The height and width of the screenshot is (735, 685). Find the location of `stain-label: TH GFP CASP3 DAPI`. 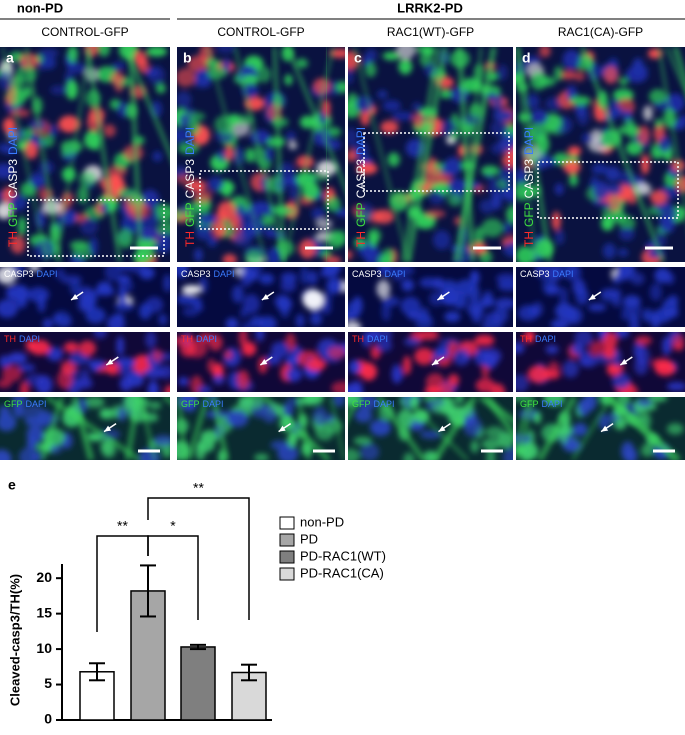

stain-label: TH GFP CASP3 DAPI is located at coordinates (190, 187).